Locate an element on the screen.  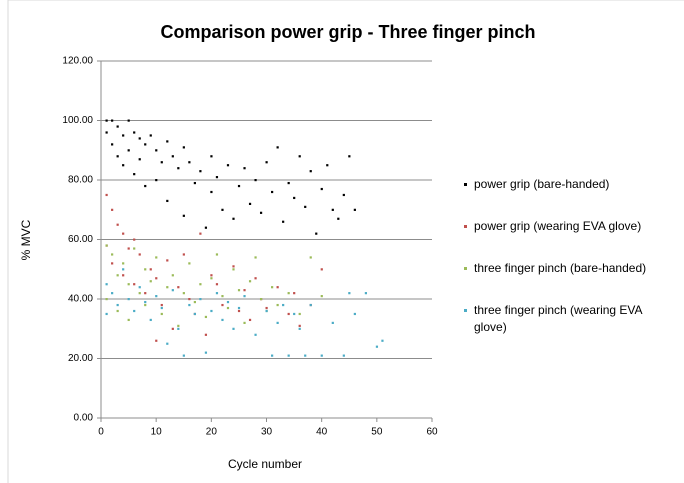
x-tick-label: 60 is located at coordinates (432, 432).